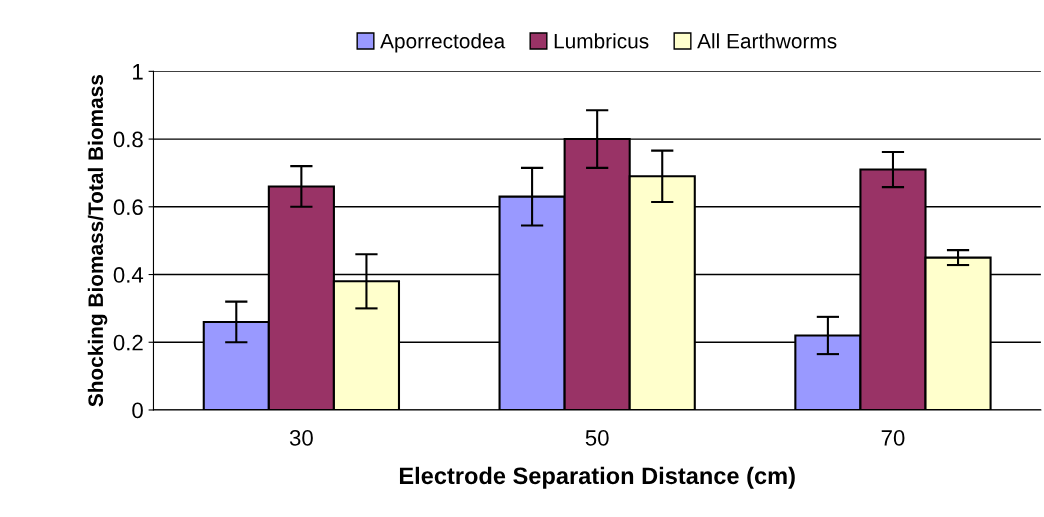 The image size is (1044, 517). Describe the element at coordinates (893, 438) in the screenshot. I see `x-tick-label: 70` at that location.